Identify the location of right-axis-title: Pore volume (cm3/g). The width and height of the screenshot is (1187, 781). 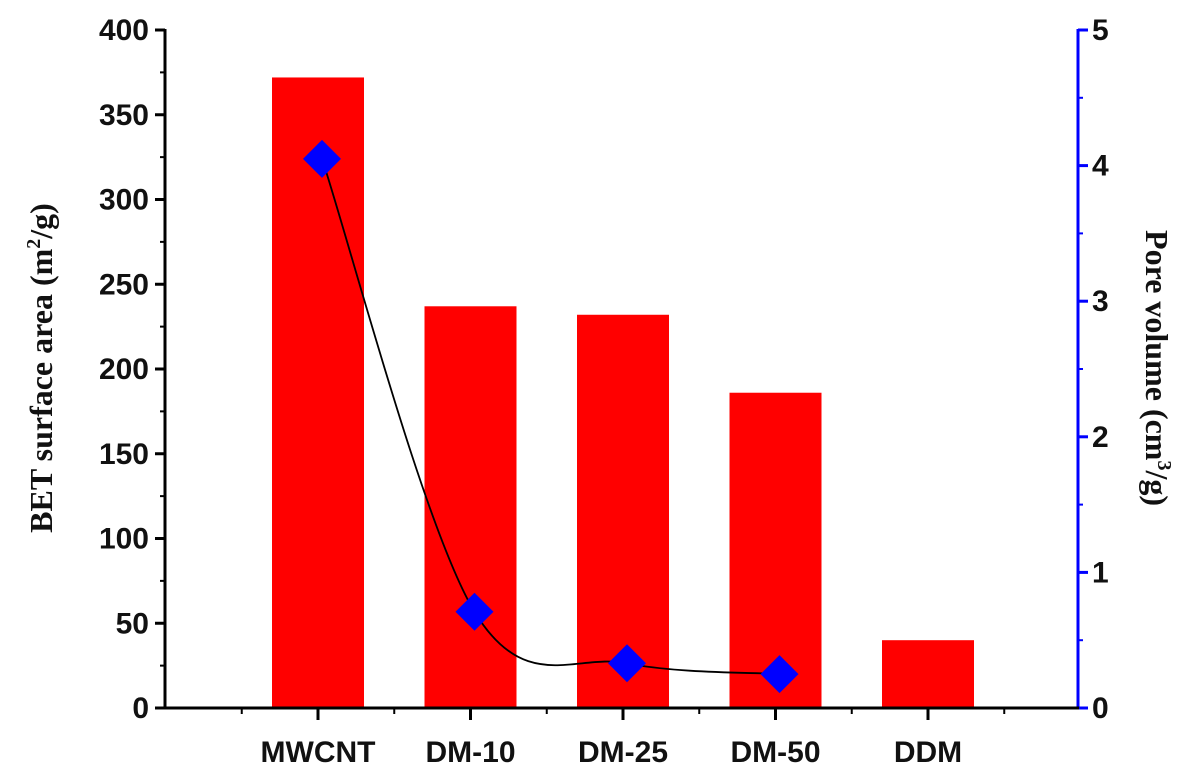
(1157, 368).